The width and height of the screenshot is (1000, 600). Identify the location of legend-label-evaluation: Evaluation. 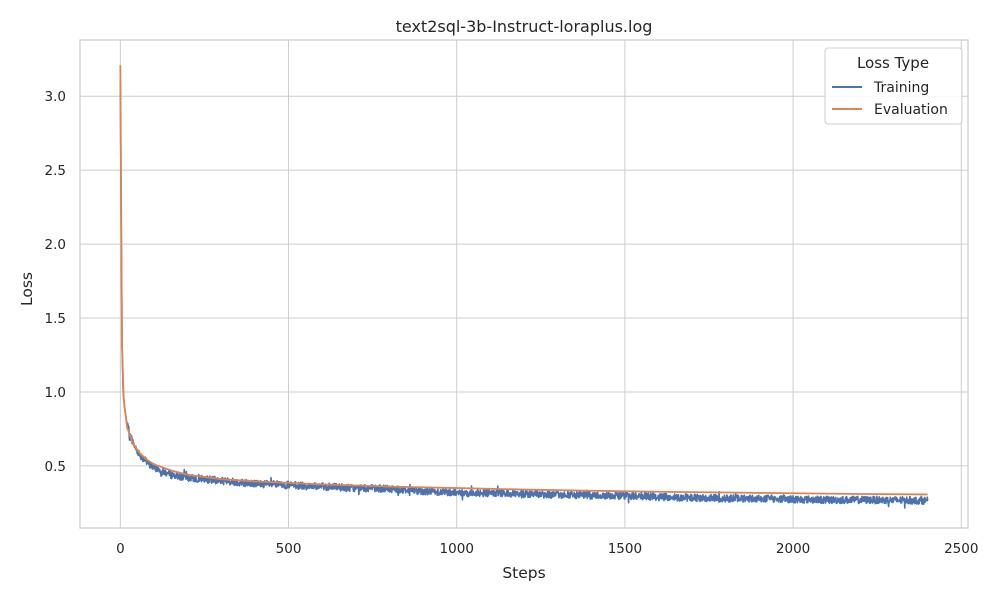
(911, 110).